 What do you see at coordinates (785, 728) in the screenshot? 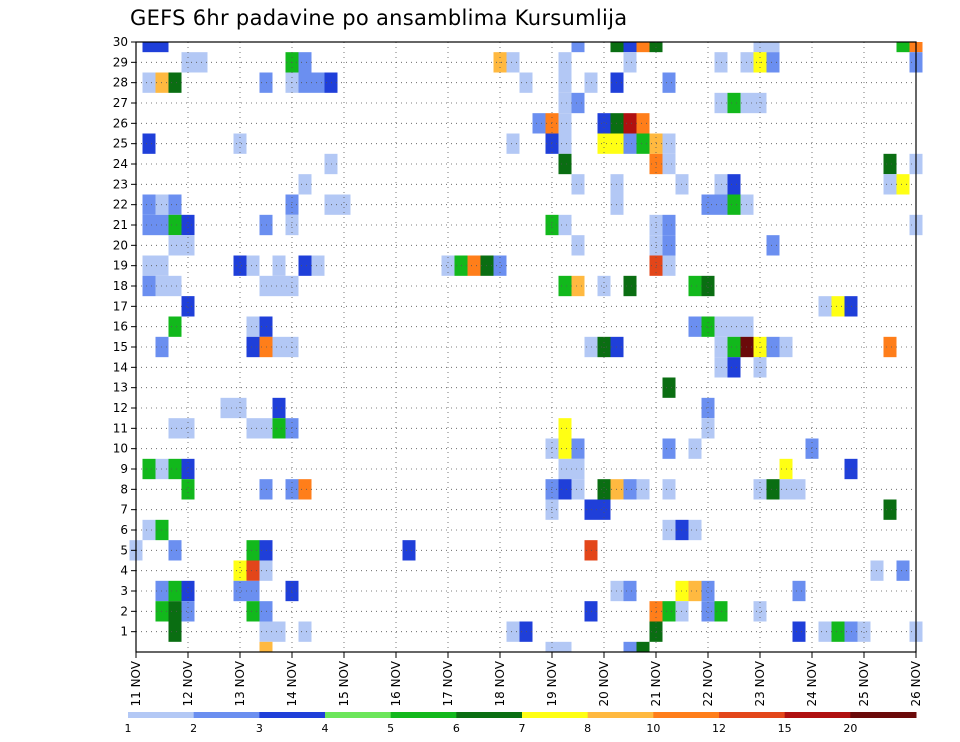
I see `legend-label: 15` at bounding box center [785, 728].